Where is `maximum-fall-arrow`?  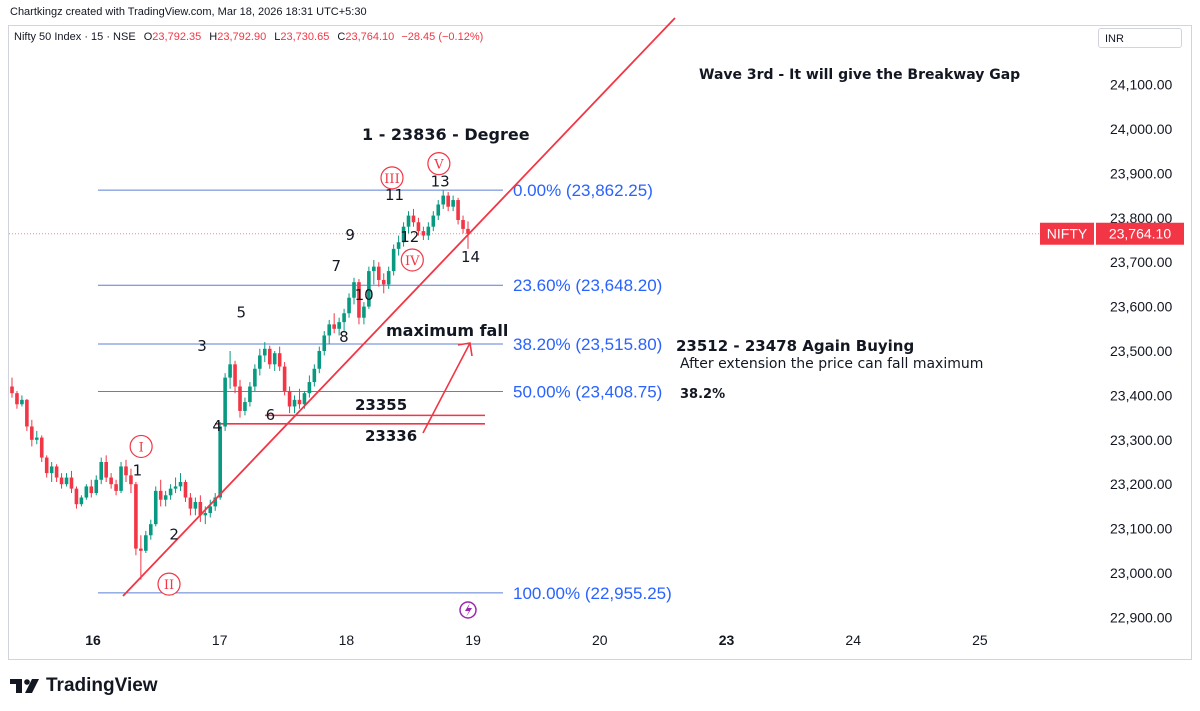
maximum-fall-arrow is located at coordinates (446, 388).